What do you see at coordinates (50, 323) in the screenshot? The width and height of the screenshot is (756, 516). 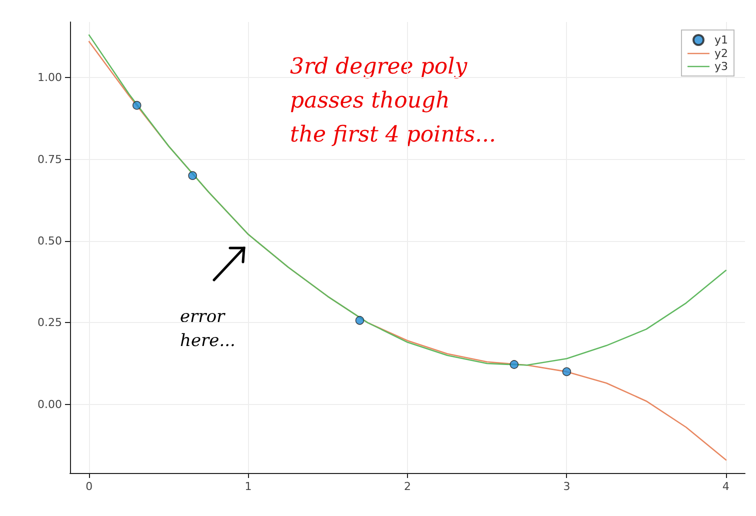 I see `y-tick-label: 0.25` at bounding box center [50, 323].